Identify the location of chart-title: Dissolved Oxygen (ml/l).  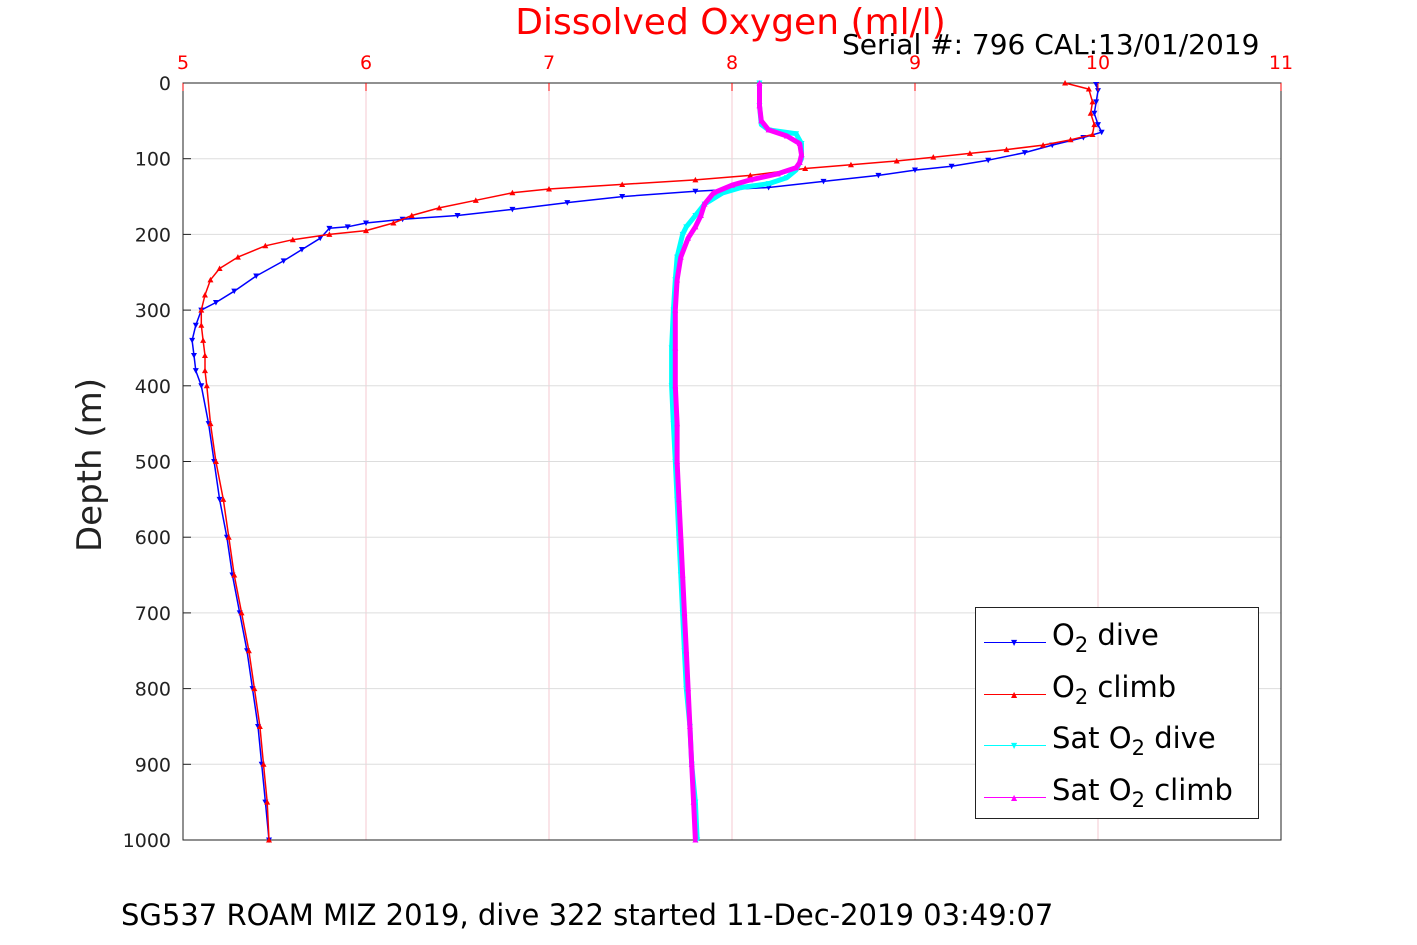
(730, 22).